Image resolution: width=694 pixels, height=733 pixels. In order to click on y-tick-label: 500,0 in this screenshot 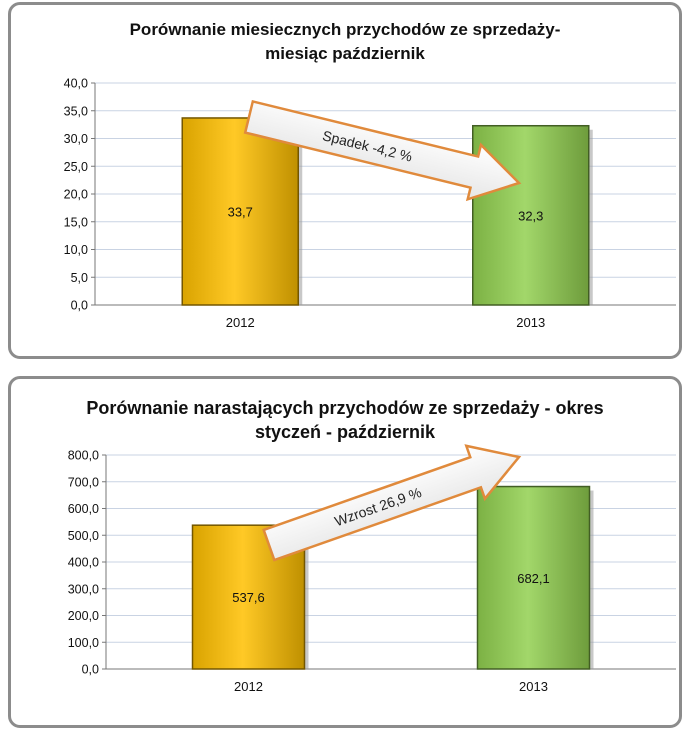, I will do `click(83, 536)`.